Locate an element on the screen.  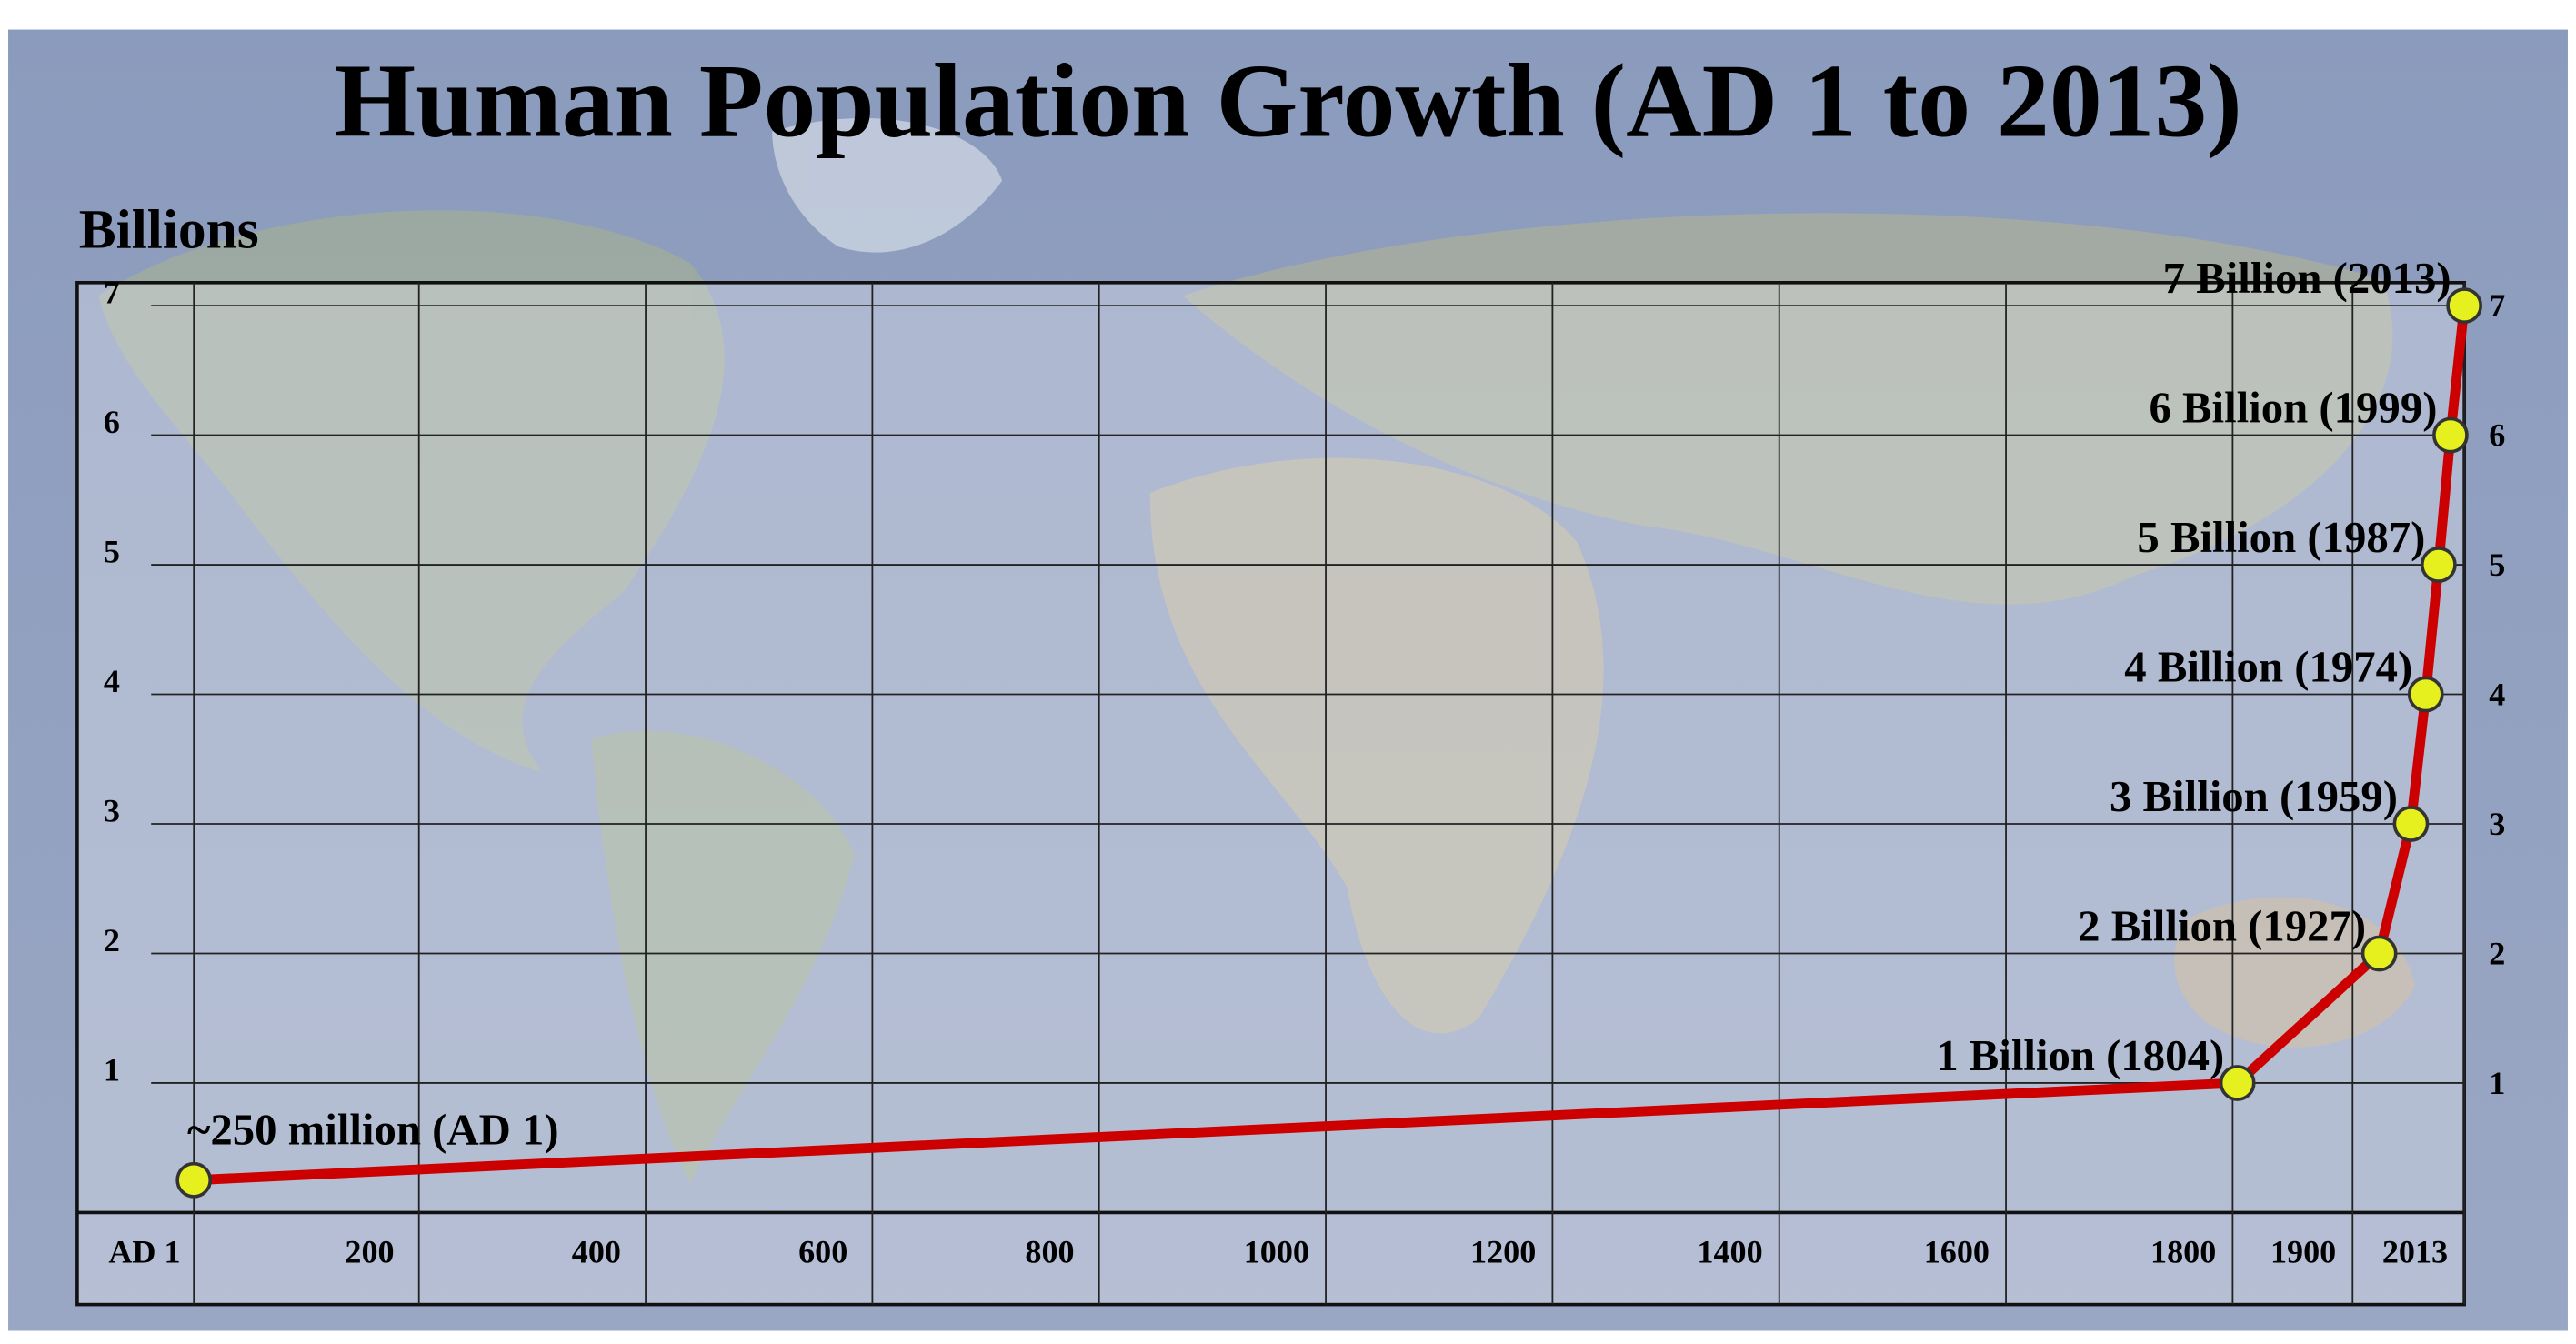
y-tick-label-right: 1 is located at coordinates (2497, 1083).